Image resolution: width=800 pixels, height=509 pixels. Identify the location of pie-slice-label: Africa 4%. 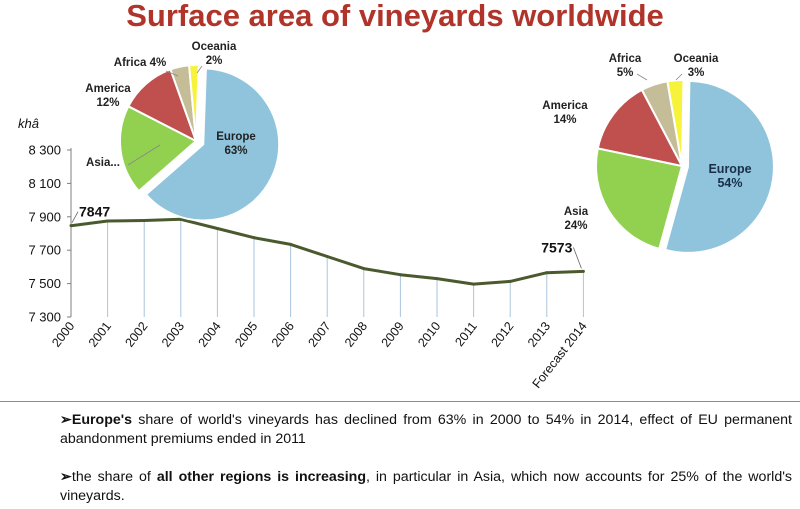
(140, 63).